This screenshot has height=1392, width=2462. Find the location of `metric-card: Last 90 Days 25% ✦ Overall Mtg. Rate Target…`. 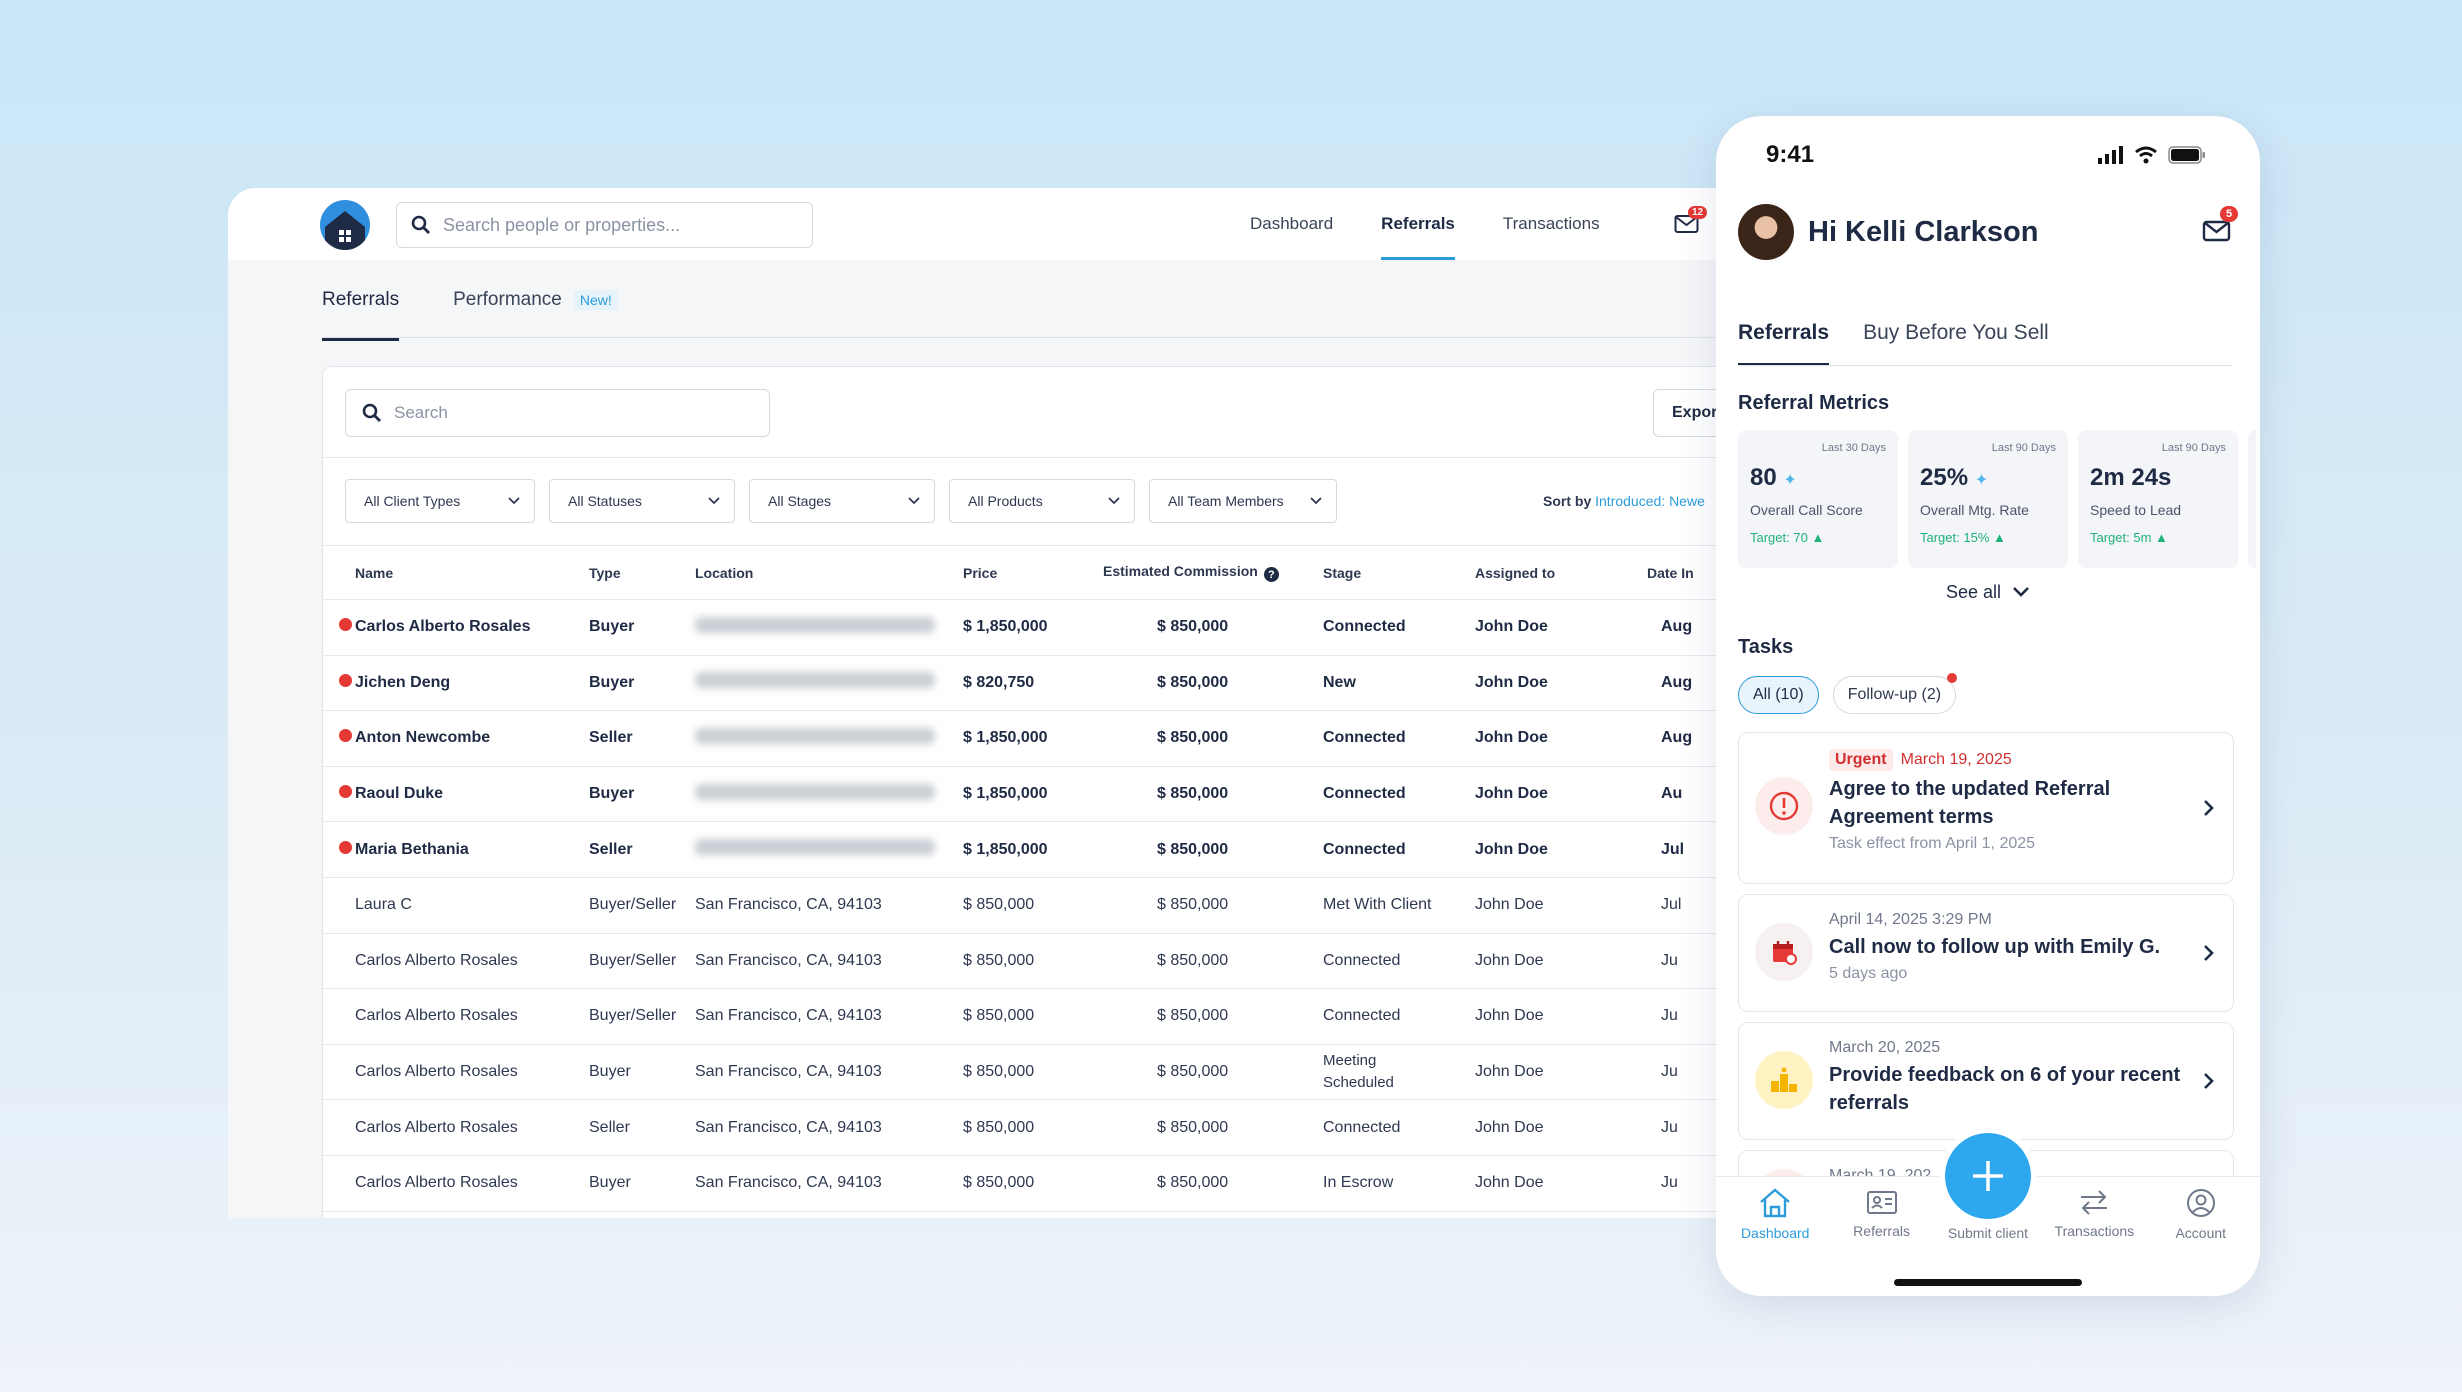

metric-card: Last 90 Days 25% ✦ Overall Mtg. Rate Target… is located at coordinates (1988, 499).